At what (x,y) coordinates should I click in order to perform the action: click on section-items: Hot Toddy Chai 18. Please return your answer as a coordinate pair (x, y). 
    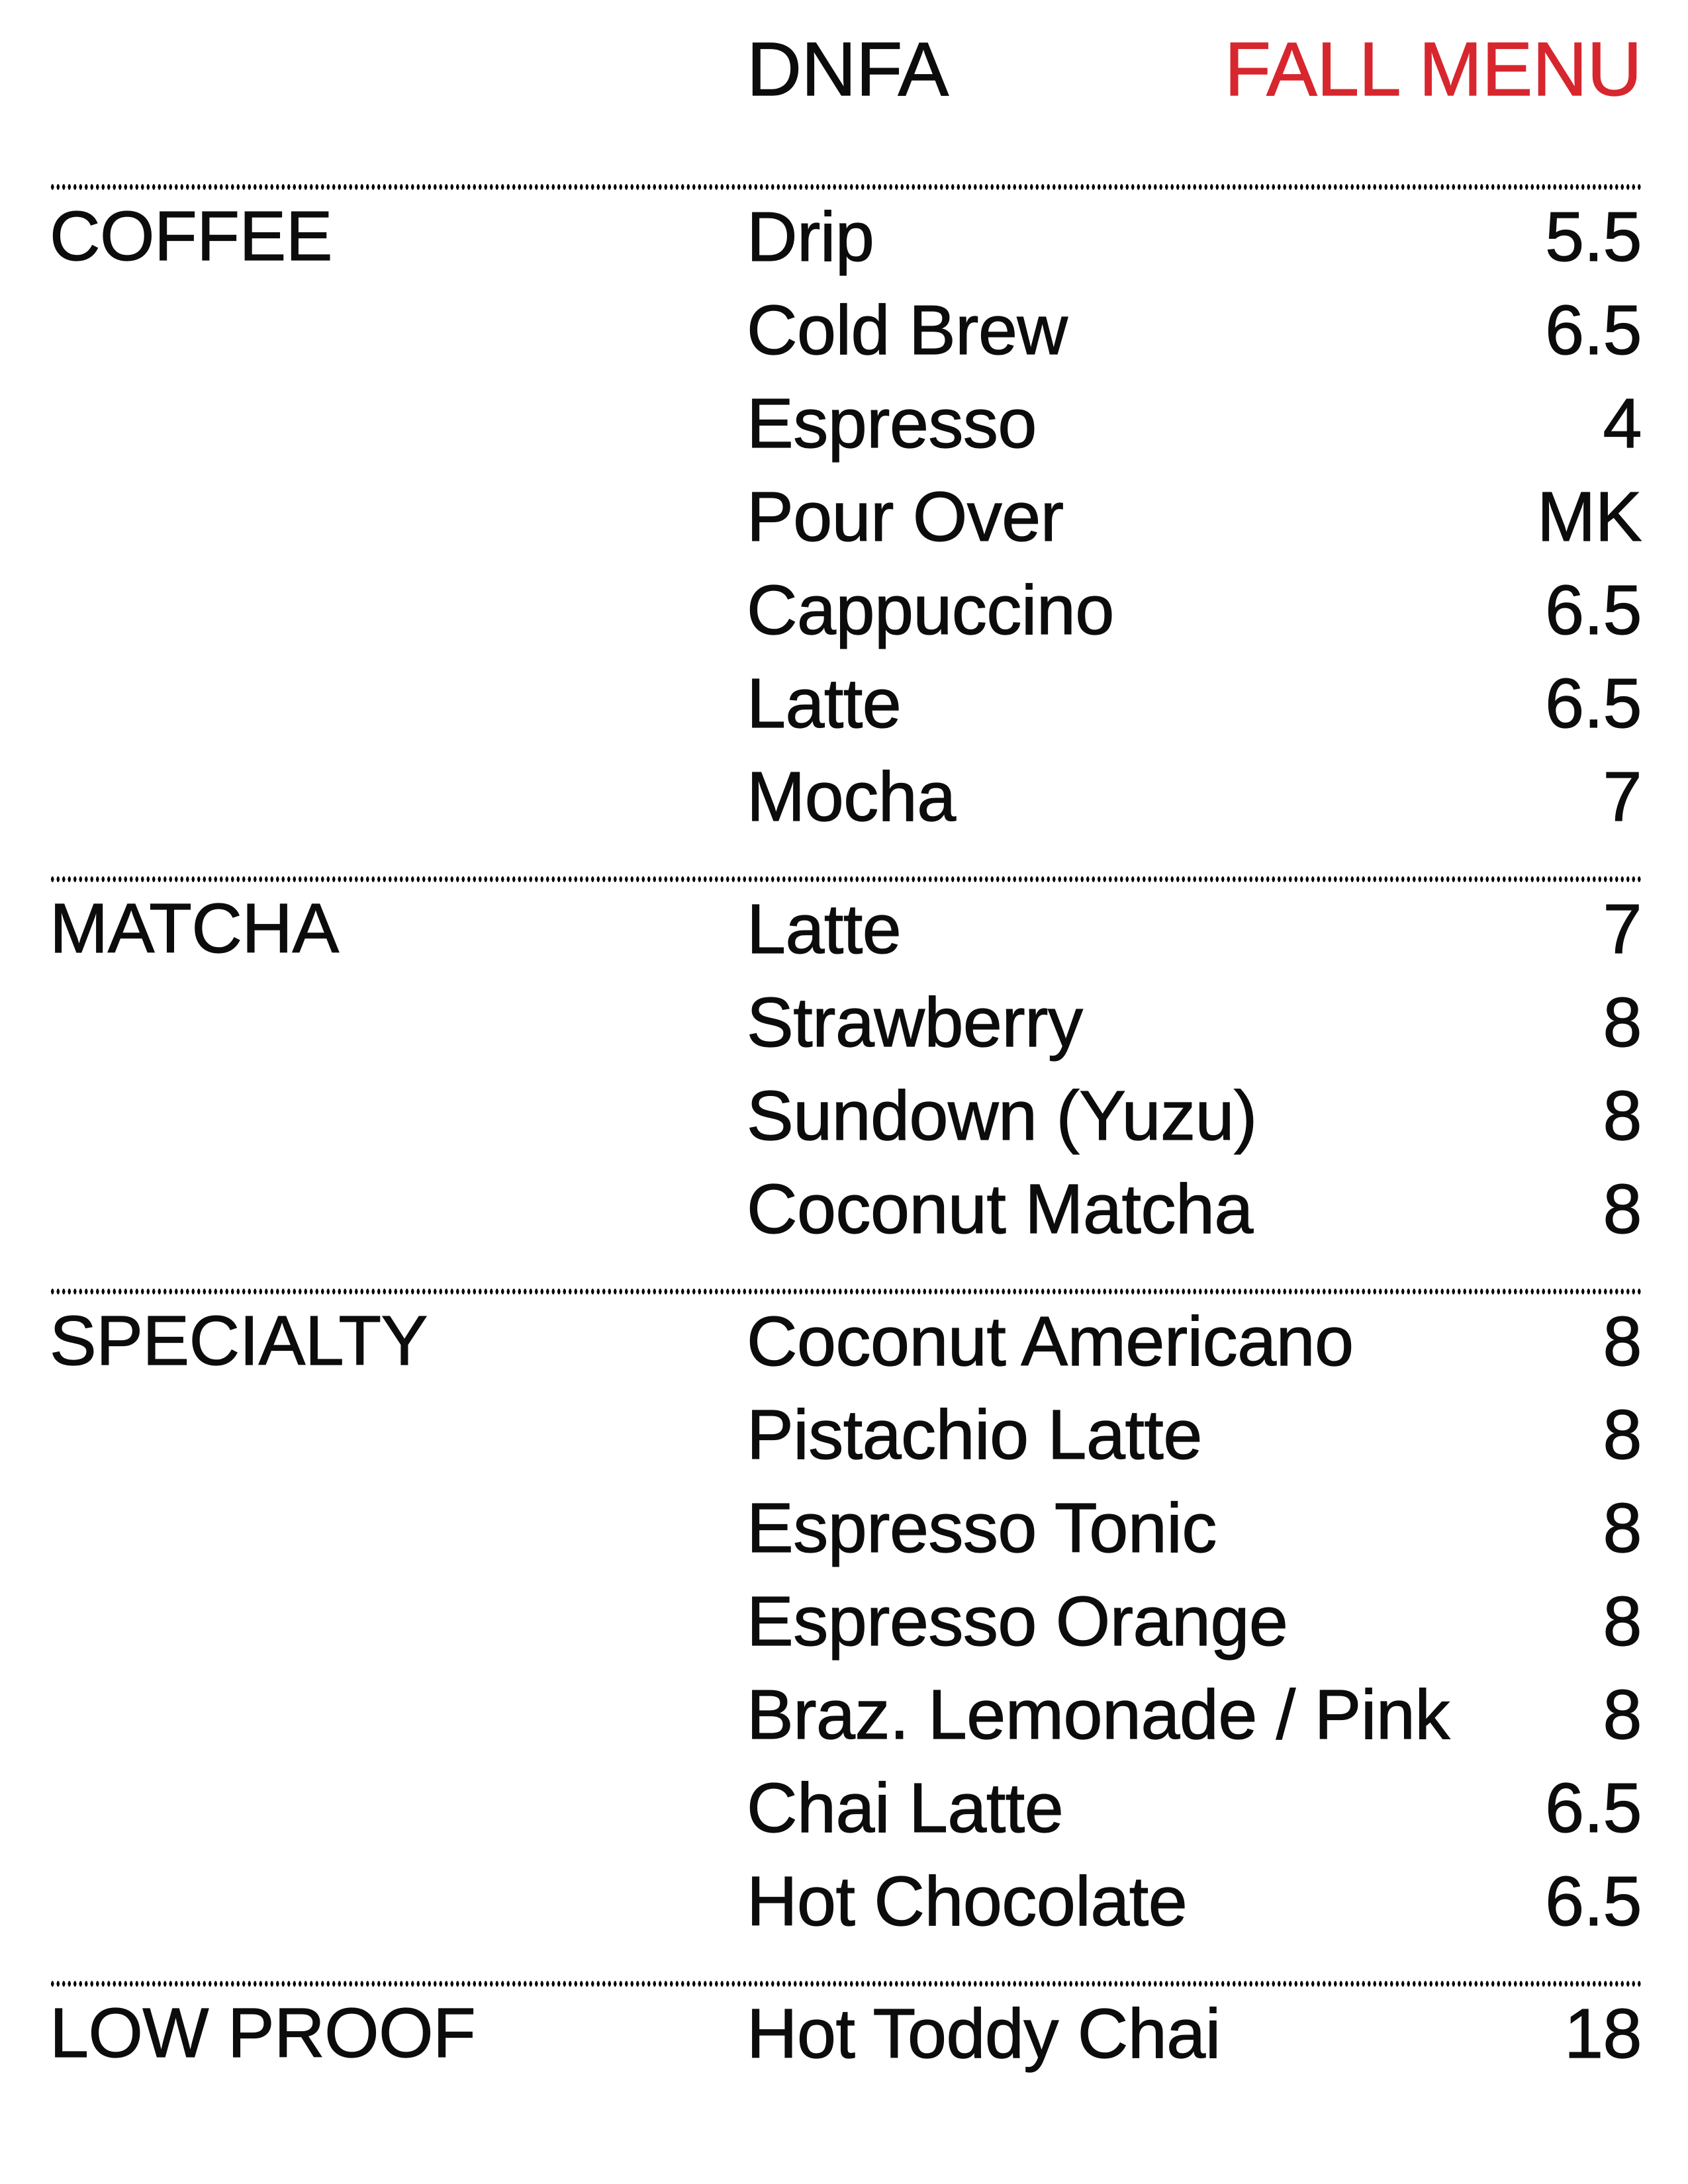
    Looking at the image, I should click on (1194, 2033).